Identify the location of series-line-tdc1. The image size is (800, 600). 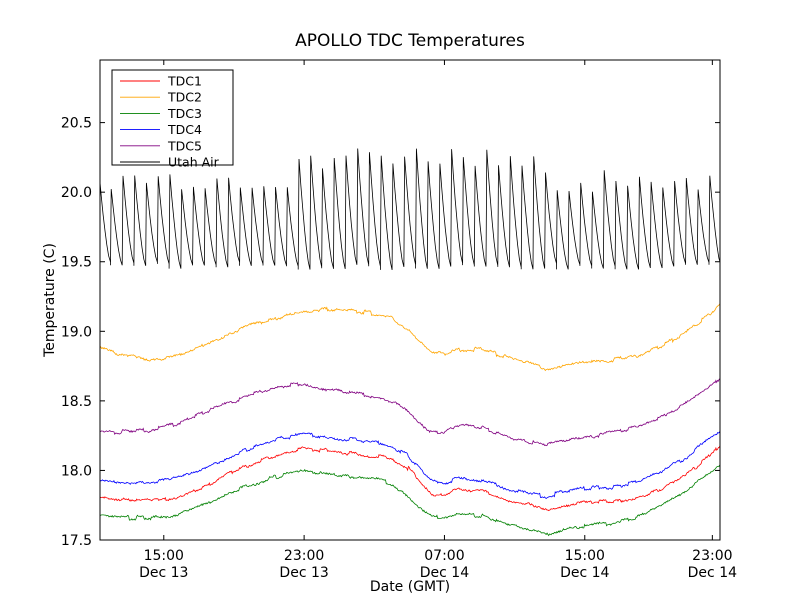
(410, 478).